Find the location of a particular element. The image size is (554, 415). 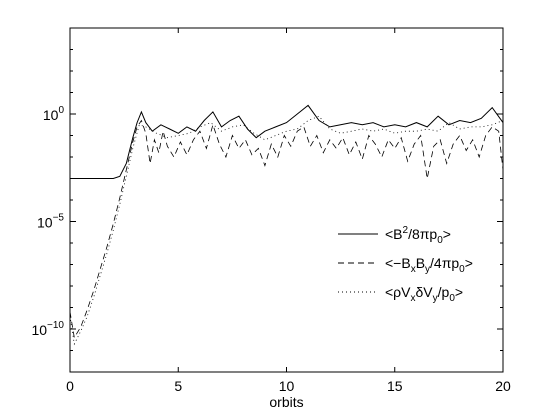

x-tick-label: 15 is located at coordinates (395, 386).